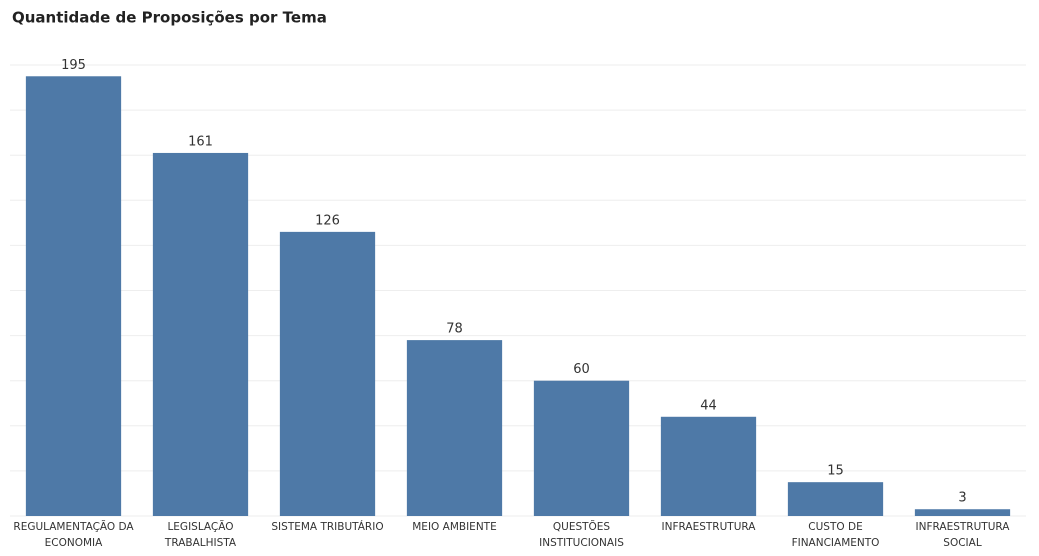 This screenshot has height=556, width=1039. Describe the element at coordinates (454, 527) in the screenshot. I see `x-tick-label: MEIO AMBIENTE` at that location.